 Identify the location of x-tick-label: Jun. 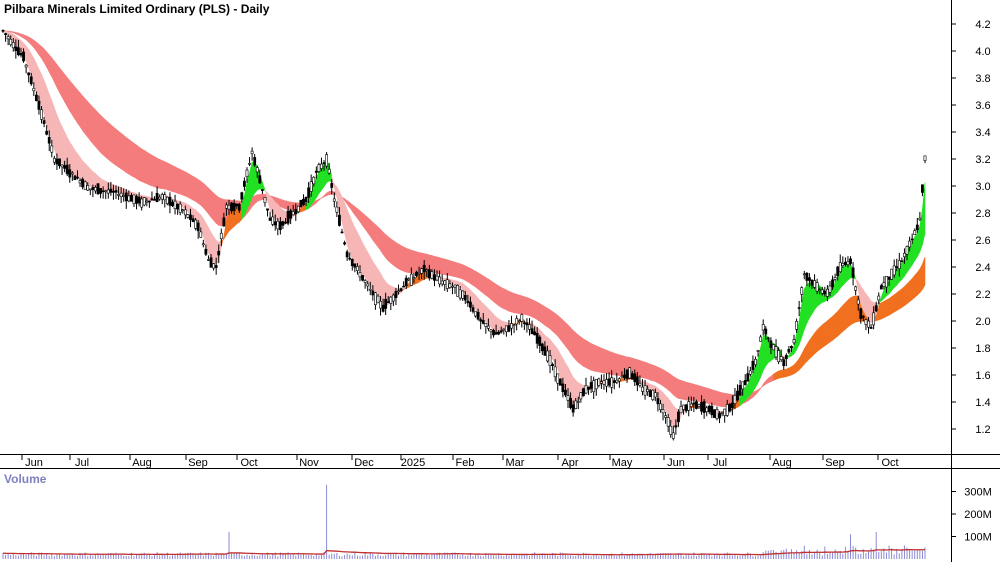
(676, 463).